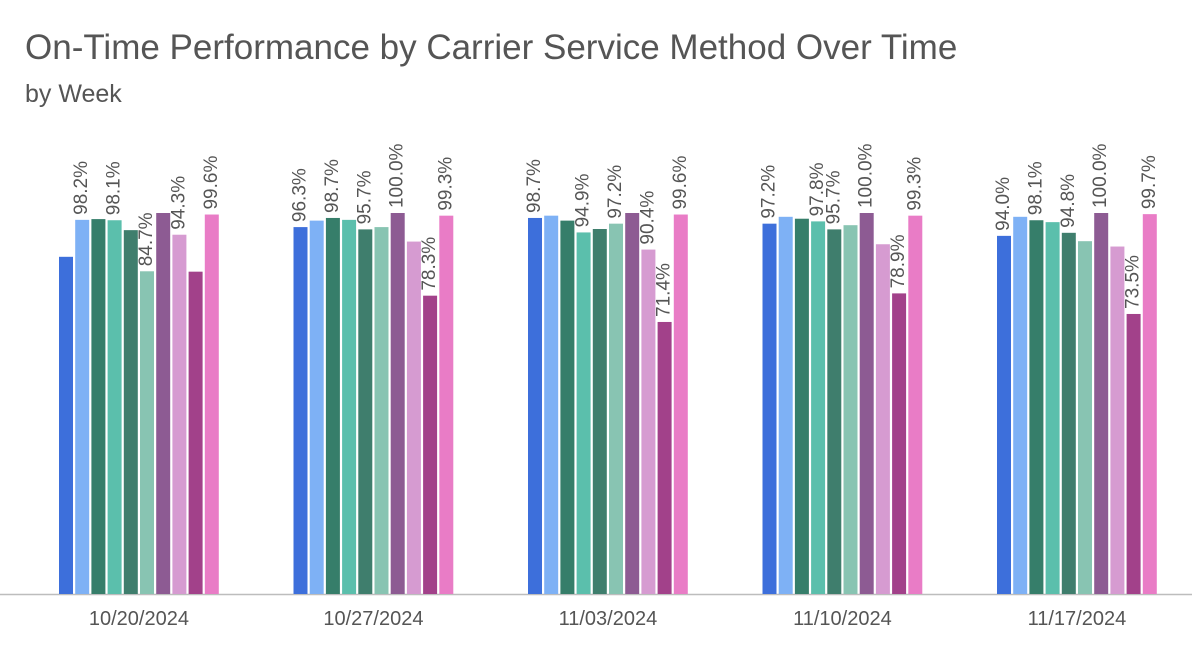 This screenshot has height=650, width=1192. What do you see at coordinates (373, 619) in the screenshot?
I see `x-tick-label: 10/27/2024` at bounding box center [373, 619].